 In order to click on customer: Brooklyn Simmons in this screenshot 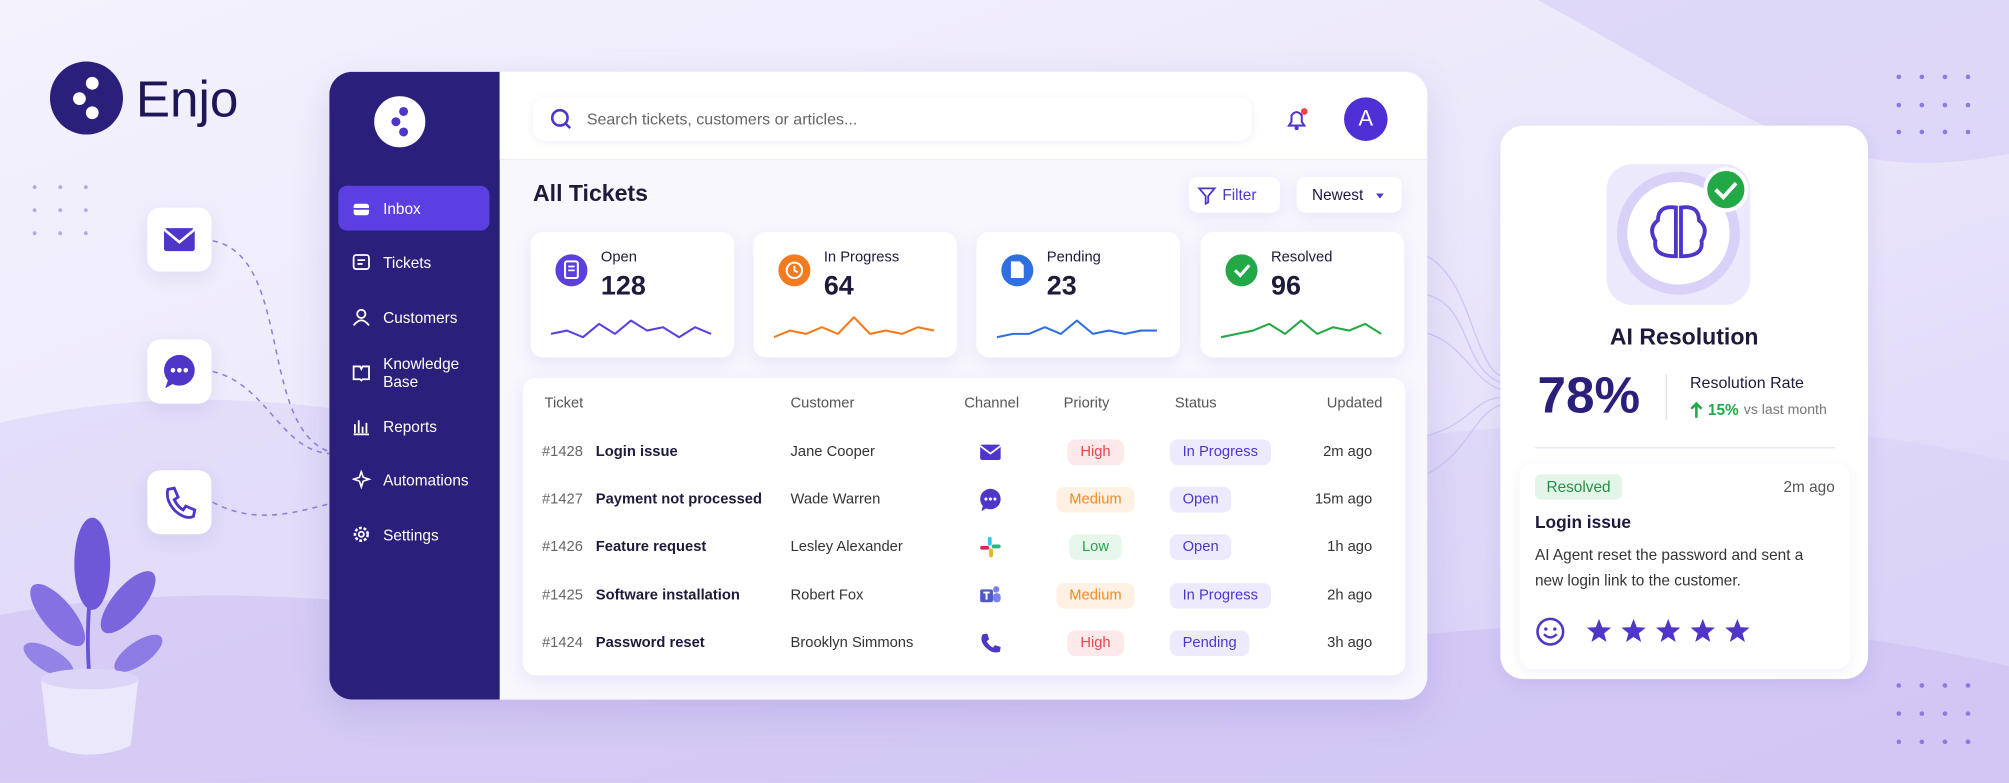, I will do `click(852, 643)`.